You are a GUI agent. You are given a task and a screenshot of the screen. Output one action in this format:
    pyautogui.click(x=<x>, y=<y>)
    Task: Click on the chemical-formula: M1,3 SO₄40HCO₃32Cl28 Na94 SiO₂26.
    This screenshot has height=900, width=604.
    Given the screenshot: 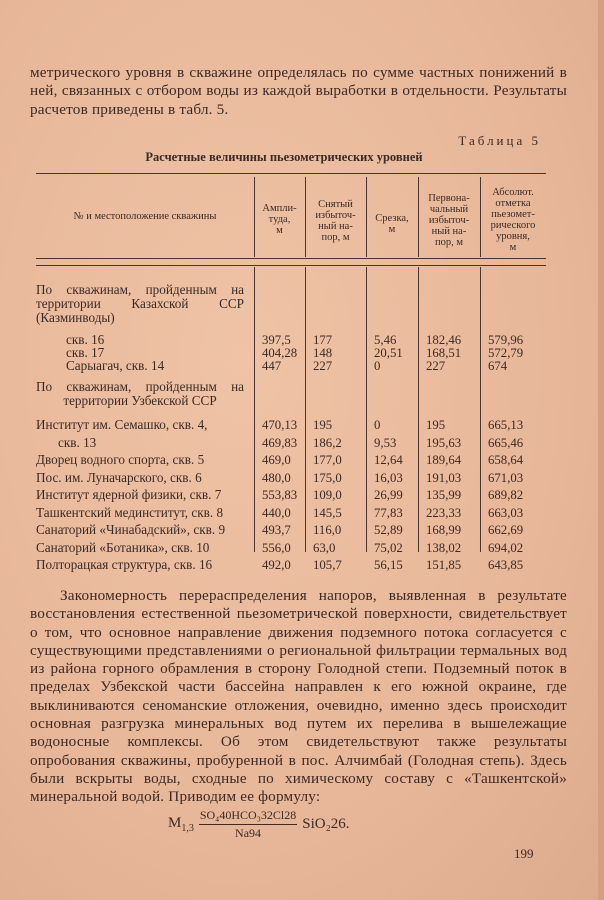 What is the action you would take?
    pyautogui.click(x=259, y=824)
    